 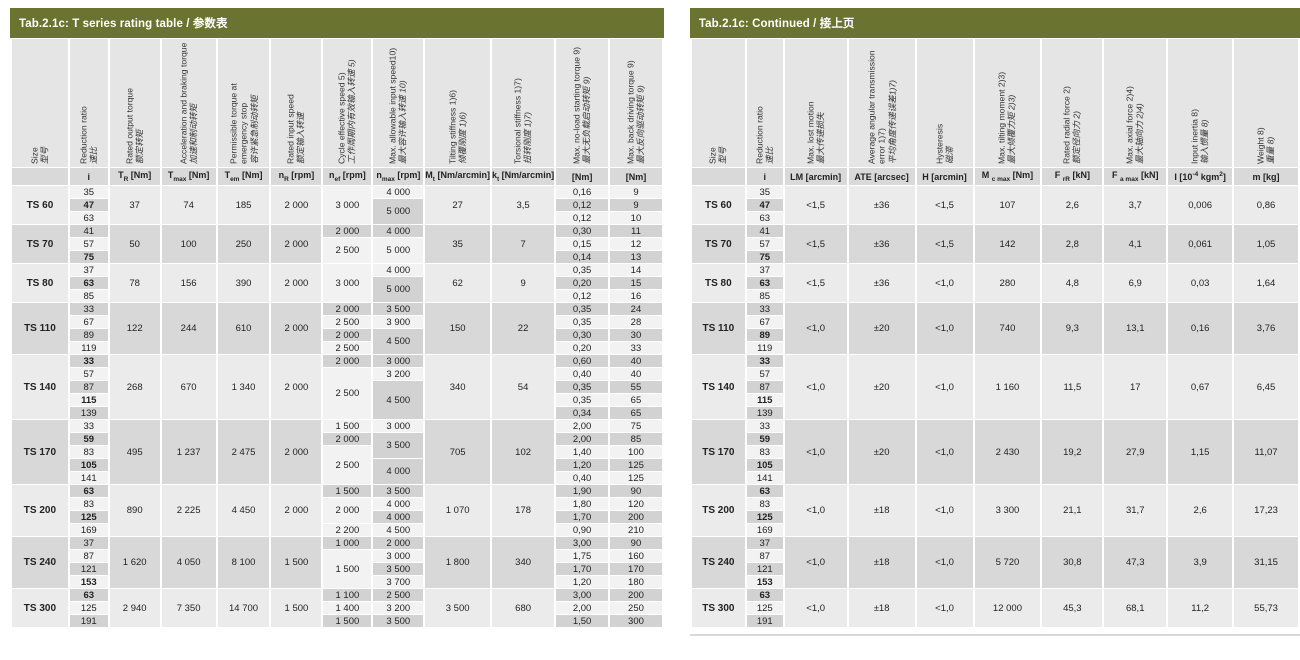 What do you see at coordinates (944, 103) in the screenshot?
I see `rotated-label: Hysteresis 磁滞` at bounding box center [944, 103].